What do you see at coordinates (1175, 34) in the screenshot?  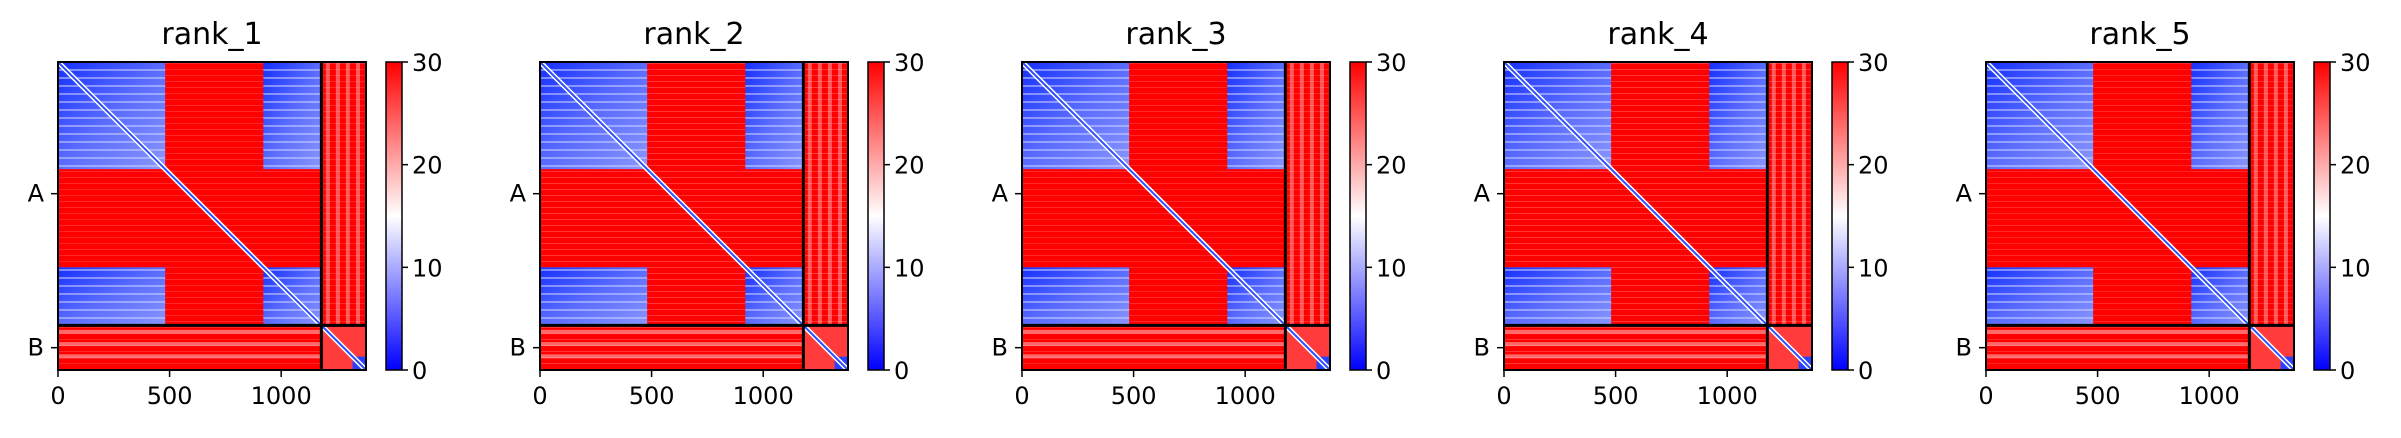 I see `panel-title: rank_3` at bounding box center [1175, 34].